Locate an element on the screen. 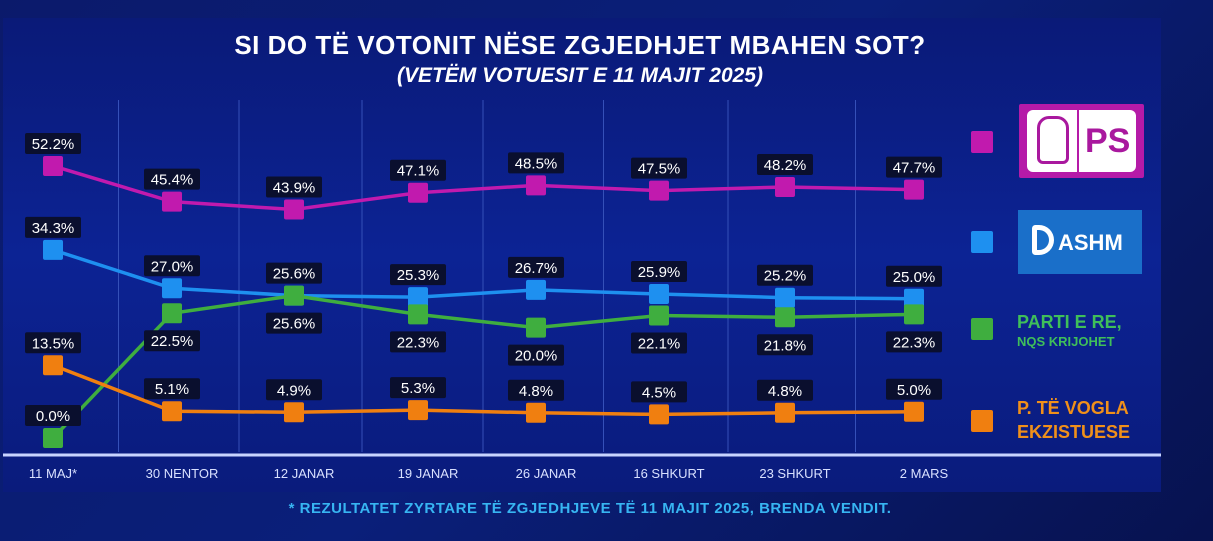  x-tick-label: 11 MAJ* is located at coordinates (53, 473).